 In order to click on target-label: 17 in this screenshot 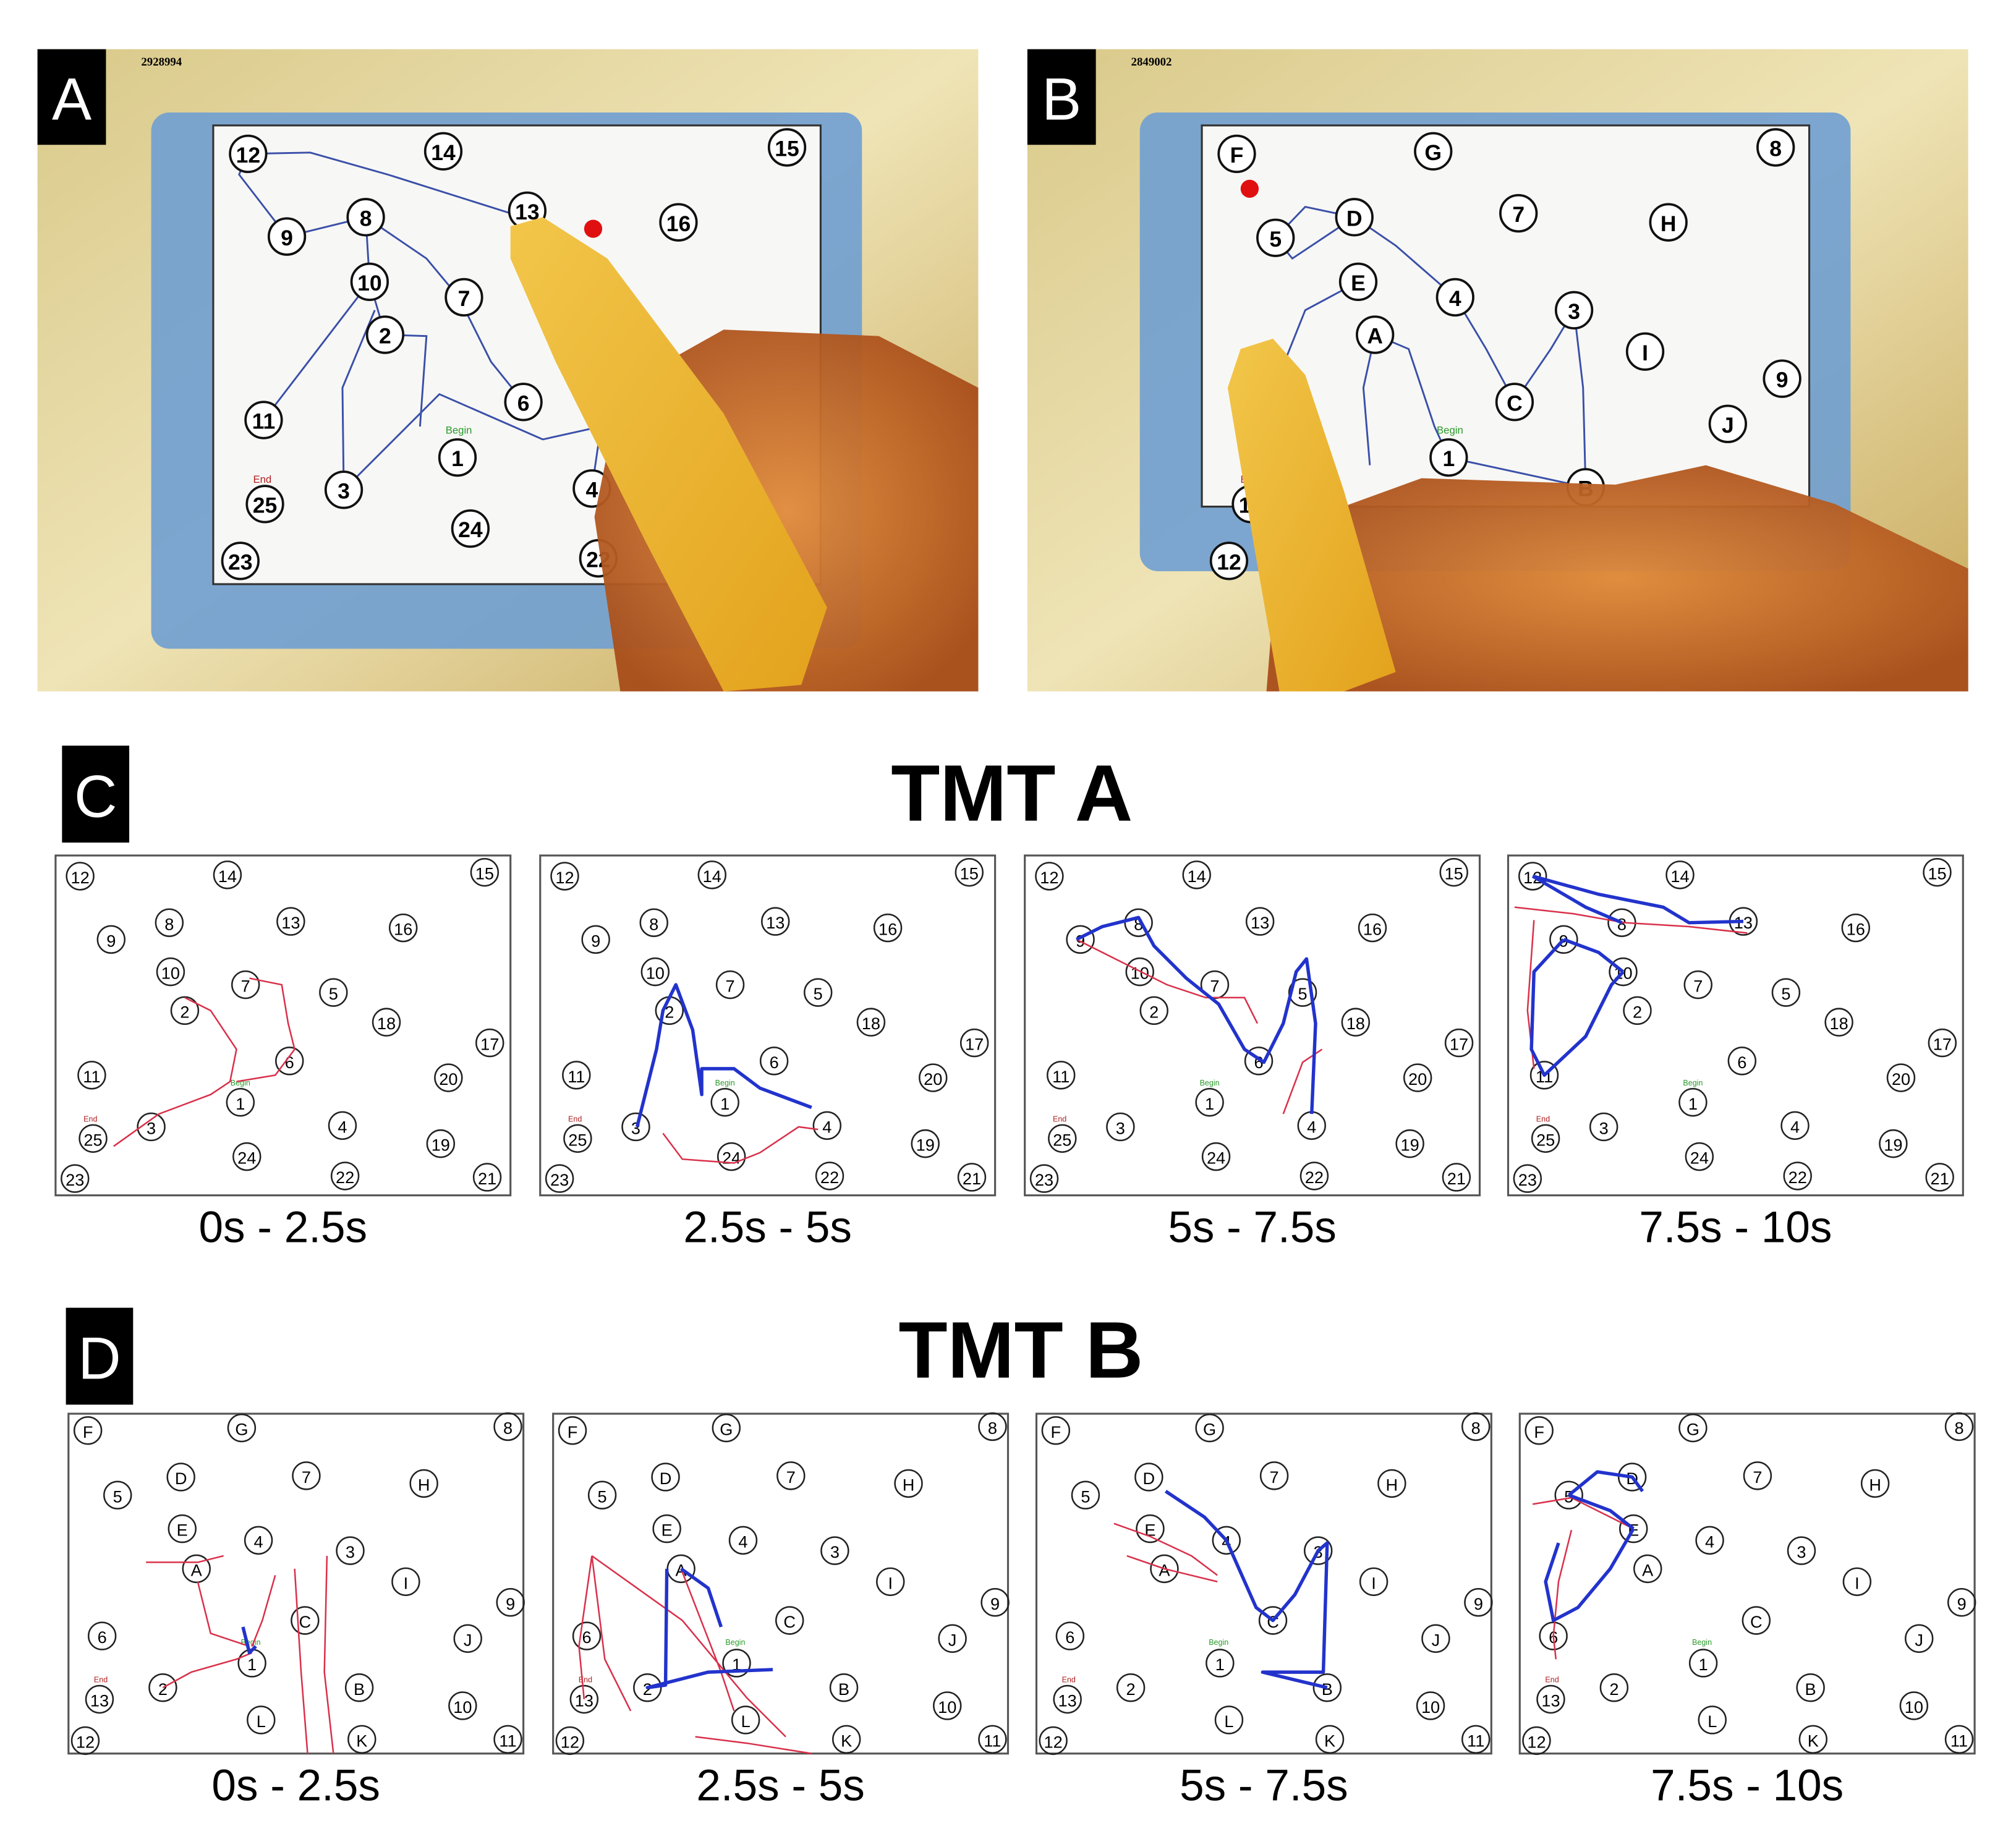, I will do `click(1459, 1044)`.